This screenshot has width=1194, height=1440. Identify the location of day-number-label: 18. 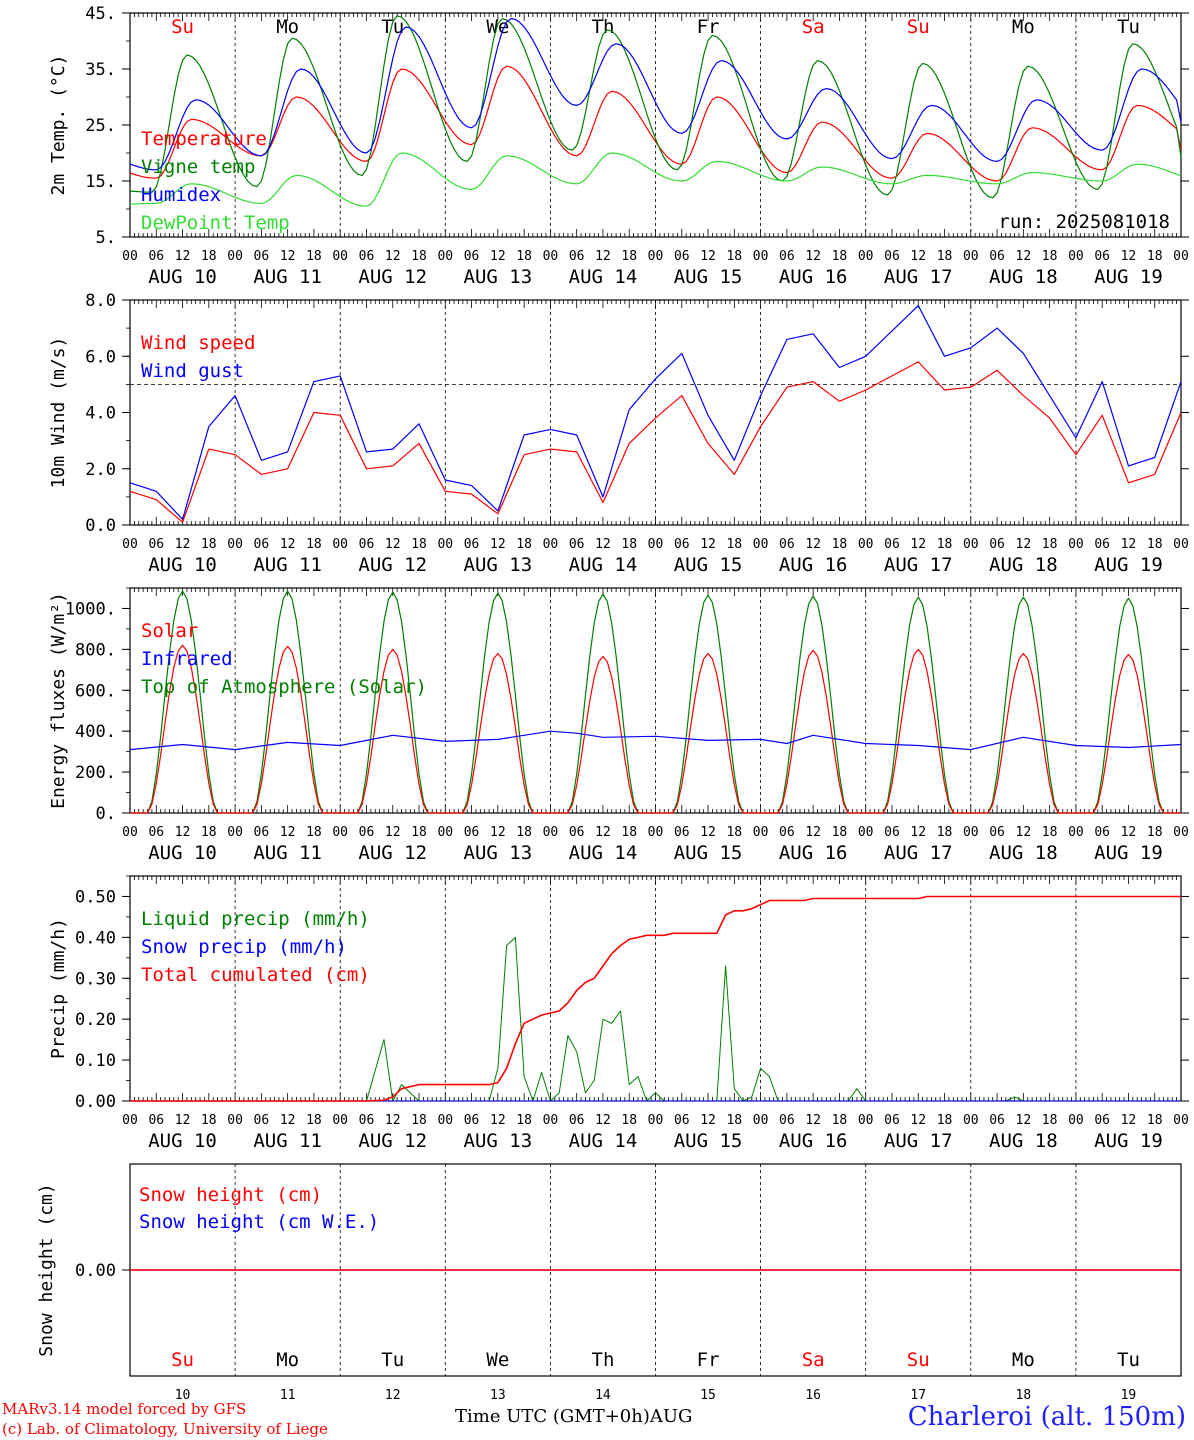
(1024, 1395).